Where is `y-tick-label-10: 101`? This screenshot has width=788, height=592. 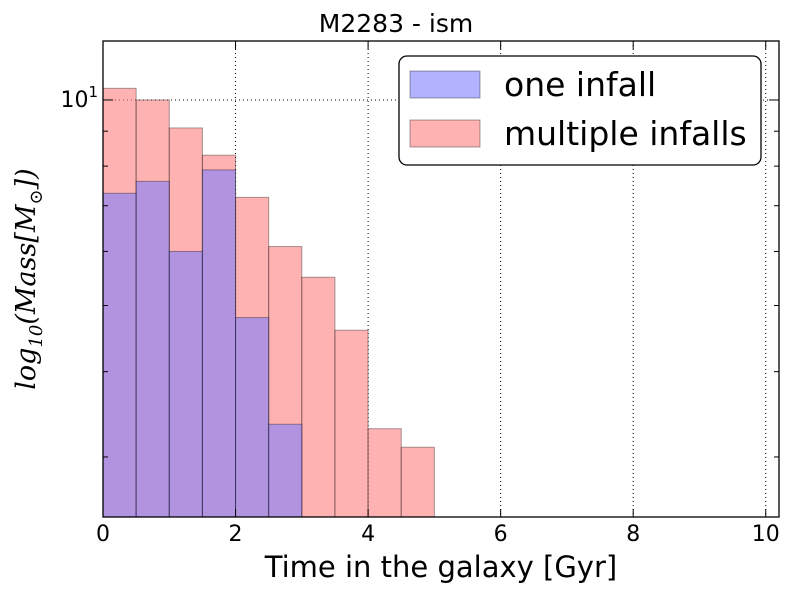 y-tick-label-10: 101 is located at coordinates (79, 98).